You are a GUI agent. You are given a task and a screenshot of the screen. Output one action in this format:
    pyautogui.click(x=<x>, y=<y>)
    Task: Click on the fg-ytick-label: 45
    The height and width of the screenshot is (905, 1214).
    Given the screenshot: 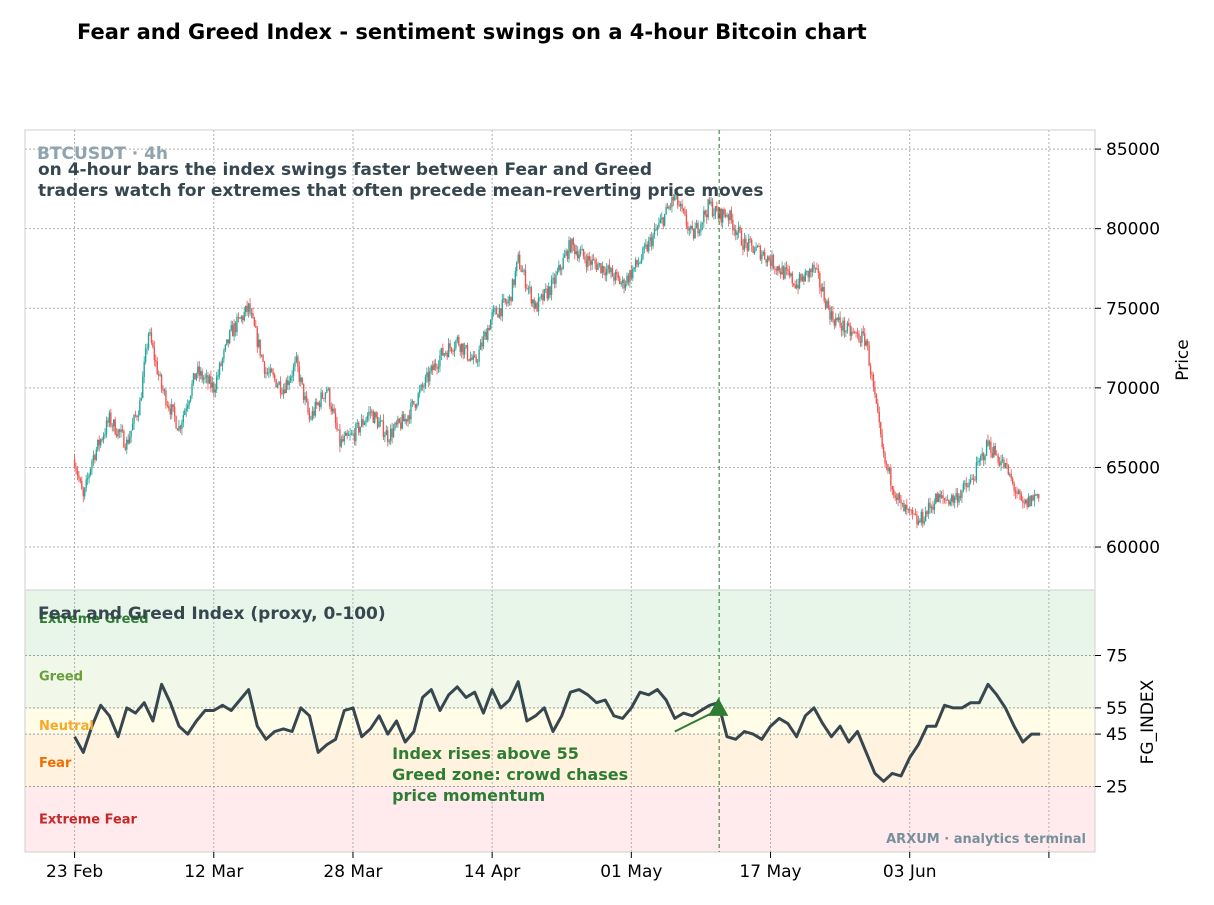 What is the action you would take?
    pyautogui.click(x=1117, y=735)
    